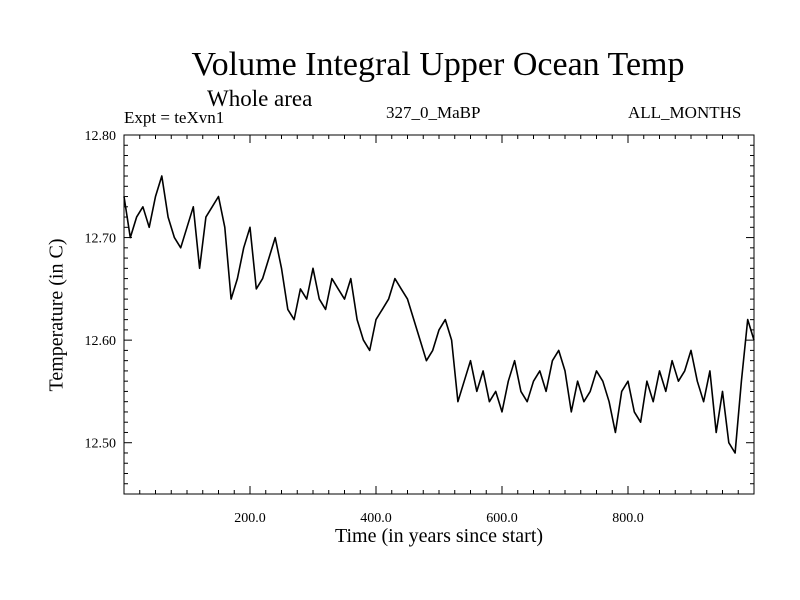  I want to click on y-tick-label: 12.50, so click(101, 444).